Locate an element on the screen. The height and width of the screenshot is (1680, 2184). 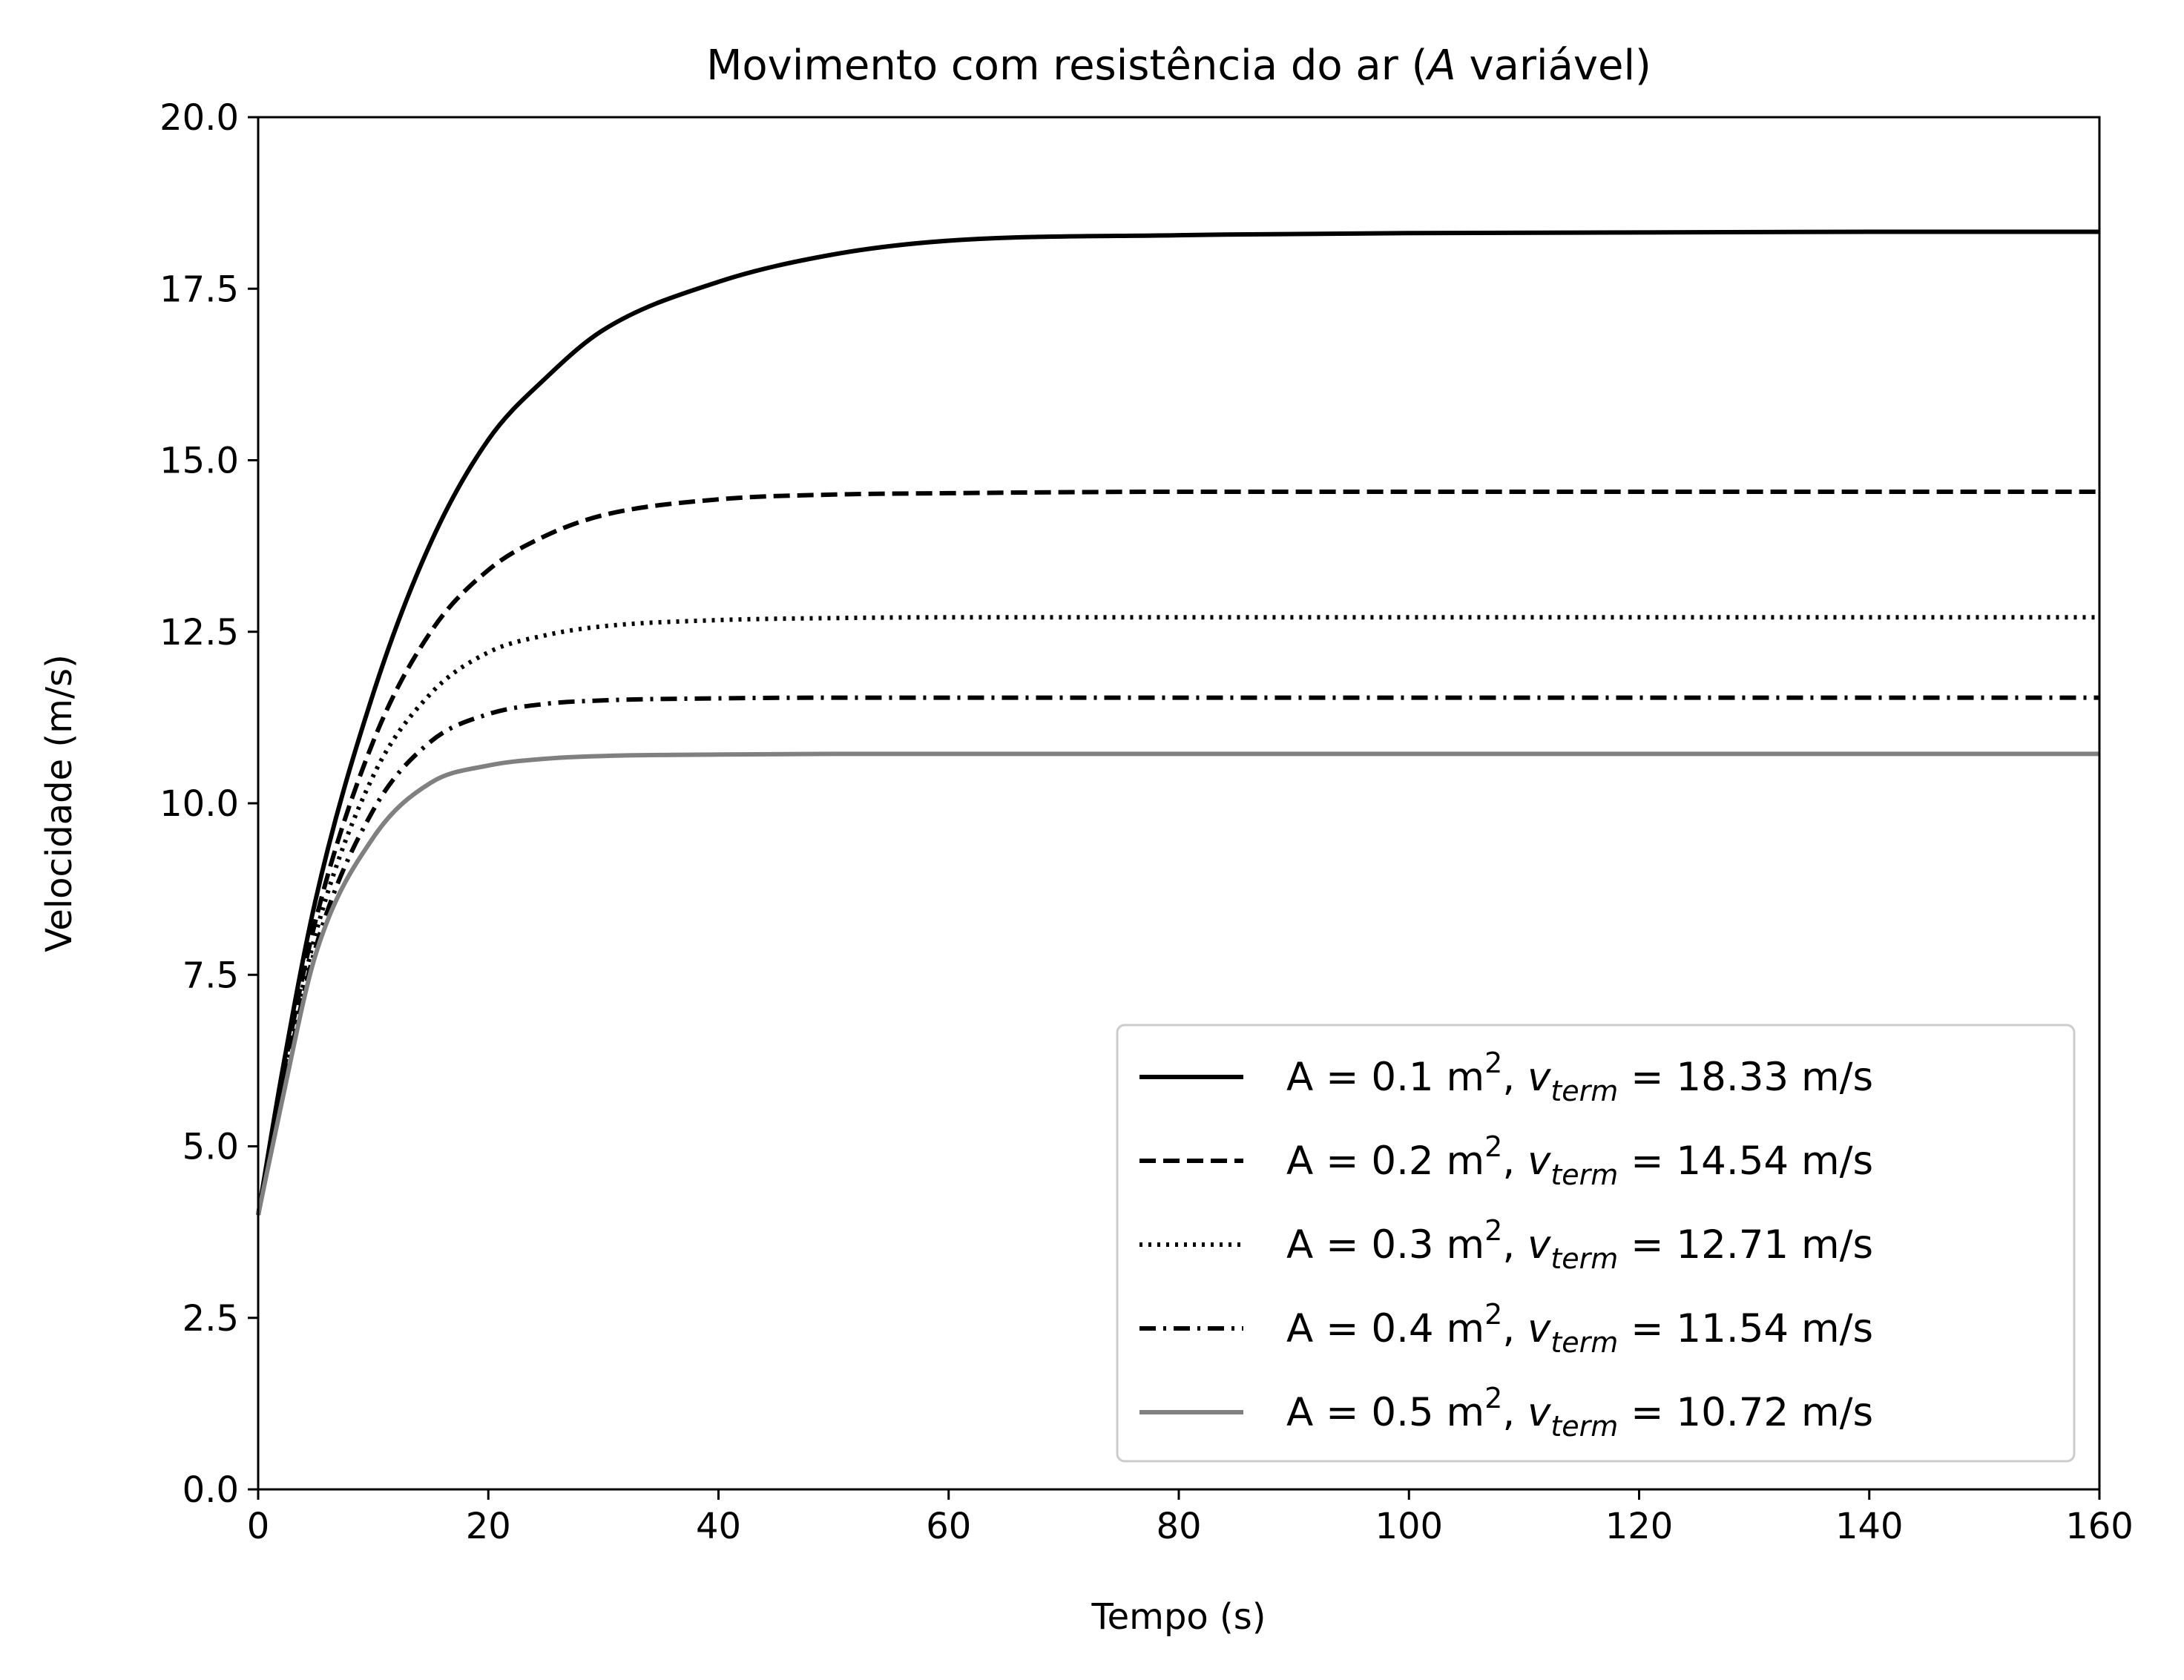
y-axis-ticks: 0.0 2.5 5.0 7.5 10.0 12.5 15.0 17.5 20.0 is located at coordinates (208, 804).